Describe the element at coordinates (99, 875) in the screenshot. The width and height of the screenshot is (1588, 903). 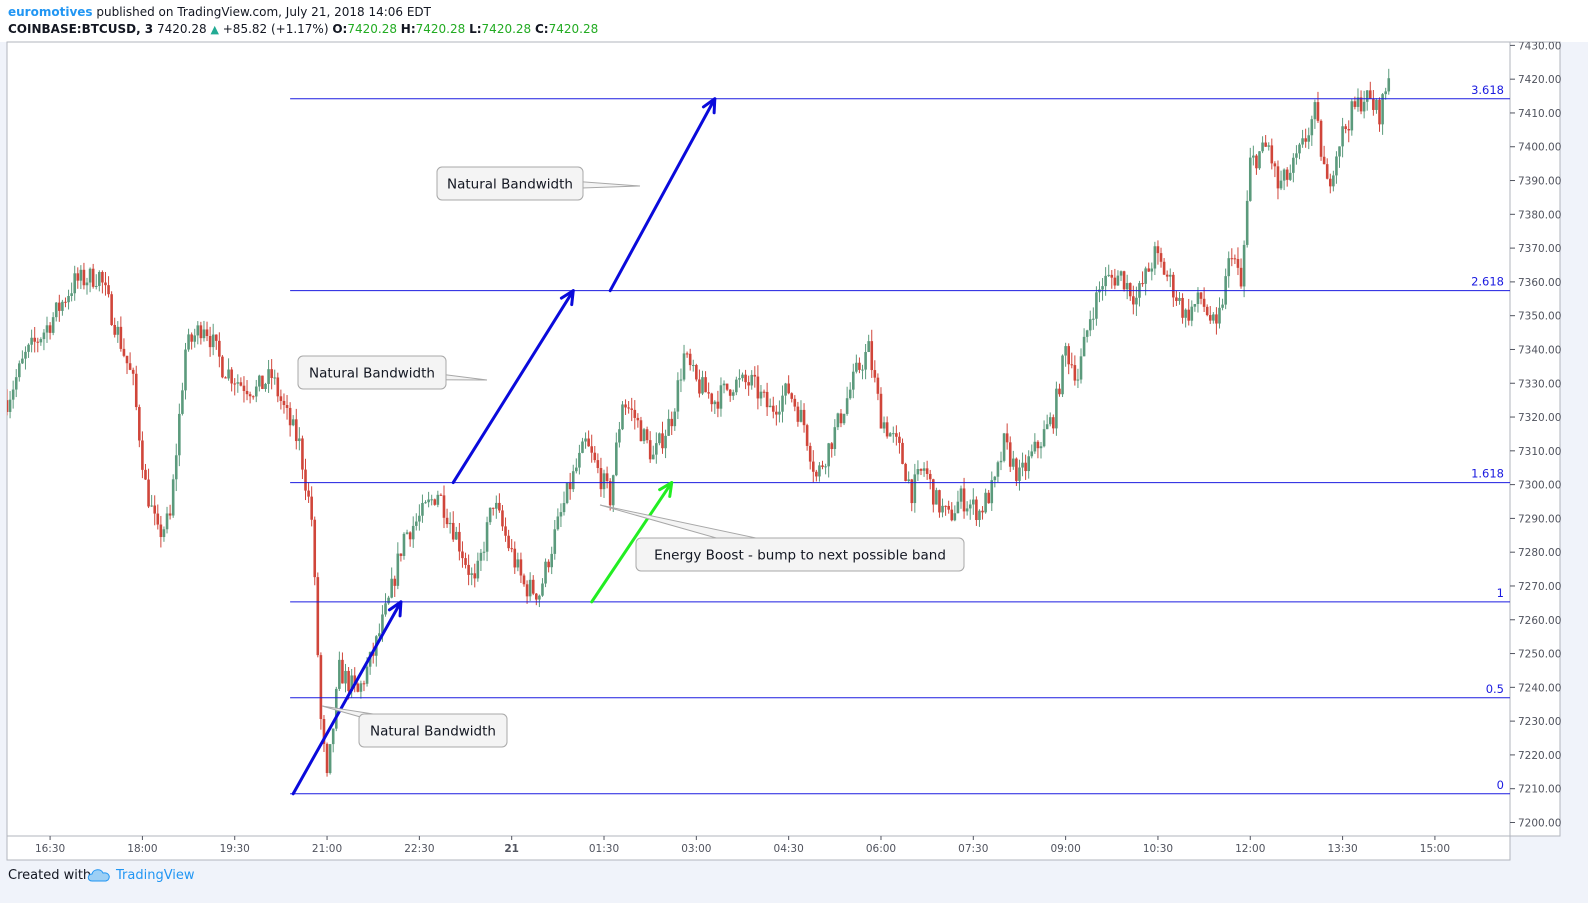
I see `tradingview-cloud-icon` at that location.